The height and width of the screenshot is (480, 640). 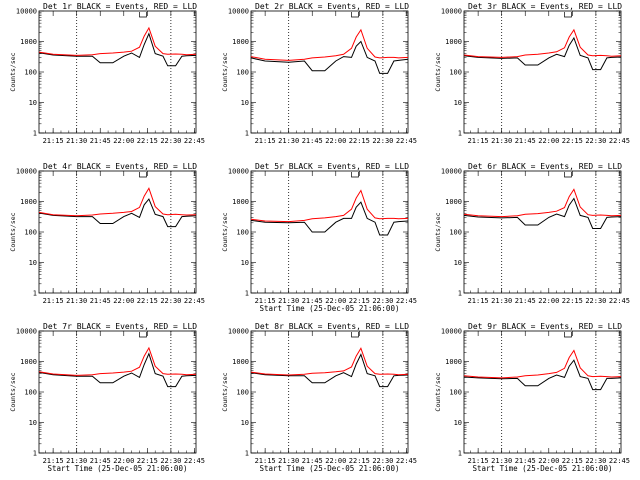 What do you see at coordinates (332, 326) in the screenshot?
I see `panel-title: Det 8r BLACK = Events, RED = LLD` at bounding box center [332, 326].